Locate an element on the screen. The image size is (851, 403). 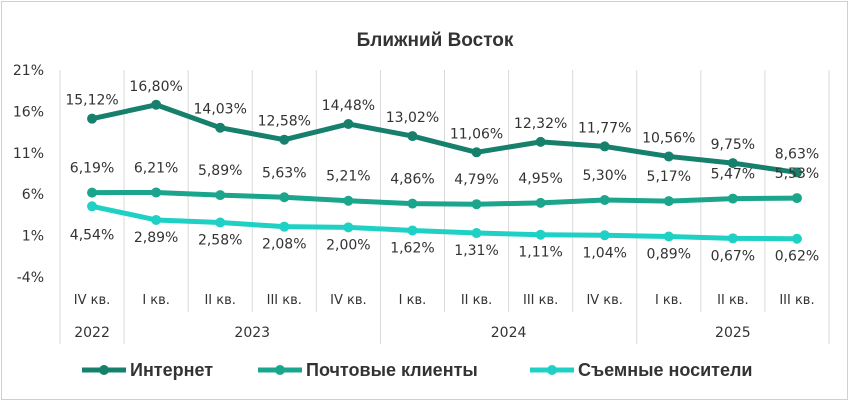
data-label: 14,03% is located at coordinates (220, 110).